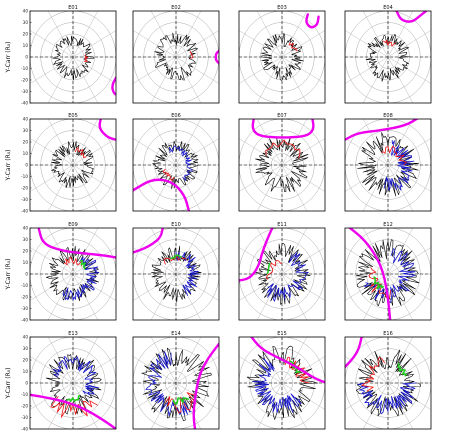 This screenshot has width=450, height=443. I want to click on y-tick-label: 20, so click(26, 33).